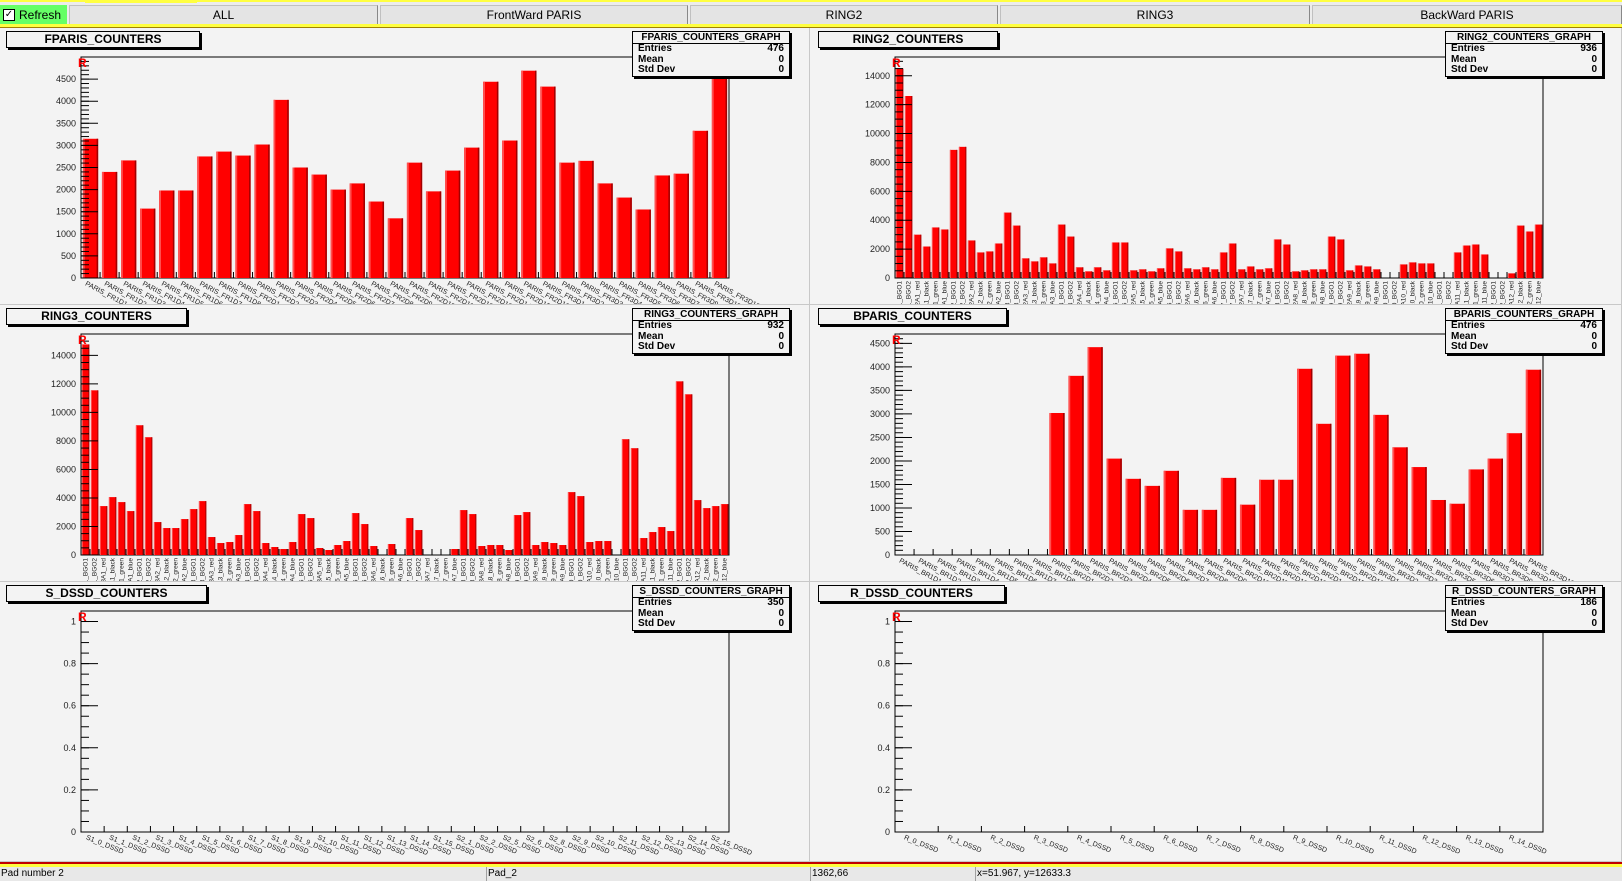 Image resolution: width=1622 pixels, height=881 pixels. I want to click on x-tick-label: R2A9_blue, so click(1377, 293).